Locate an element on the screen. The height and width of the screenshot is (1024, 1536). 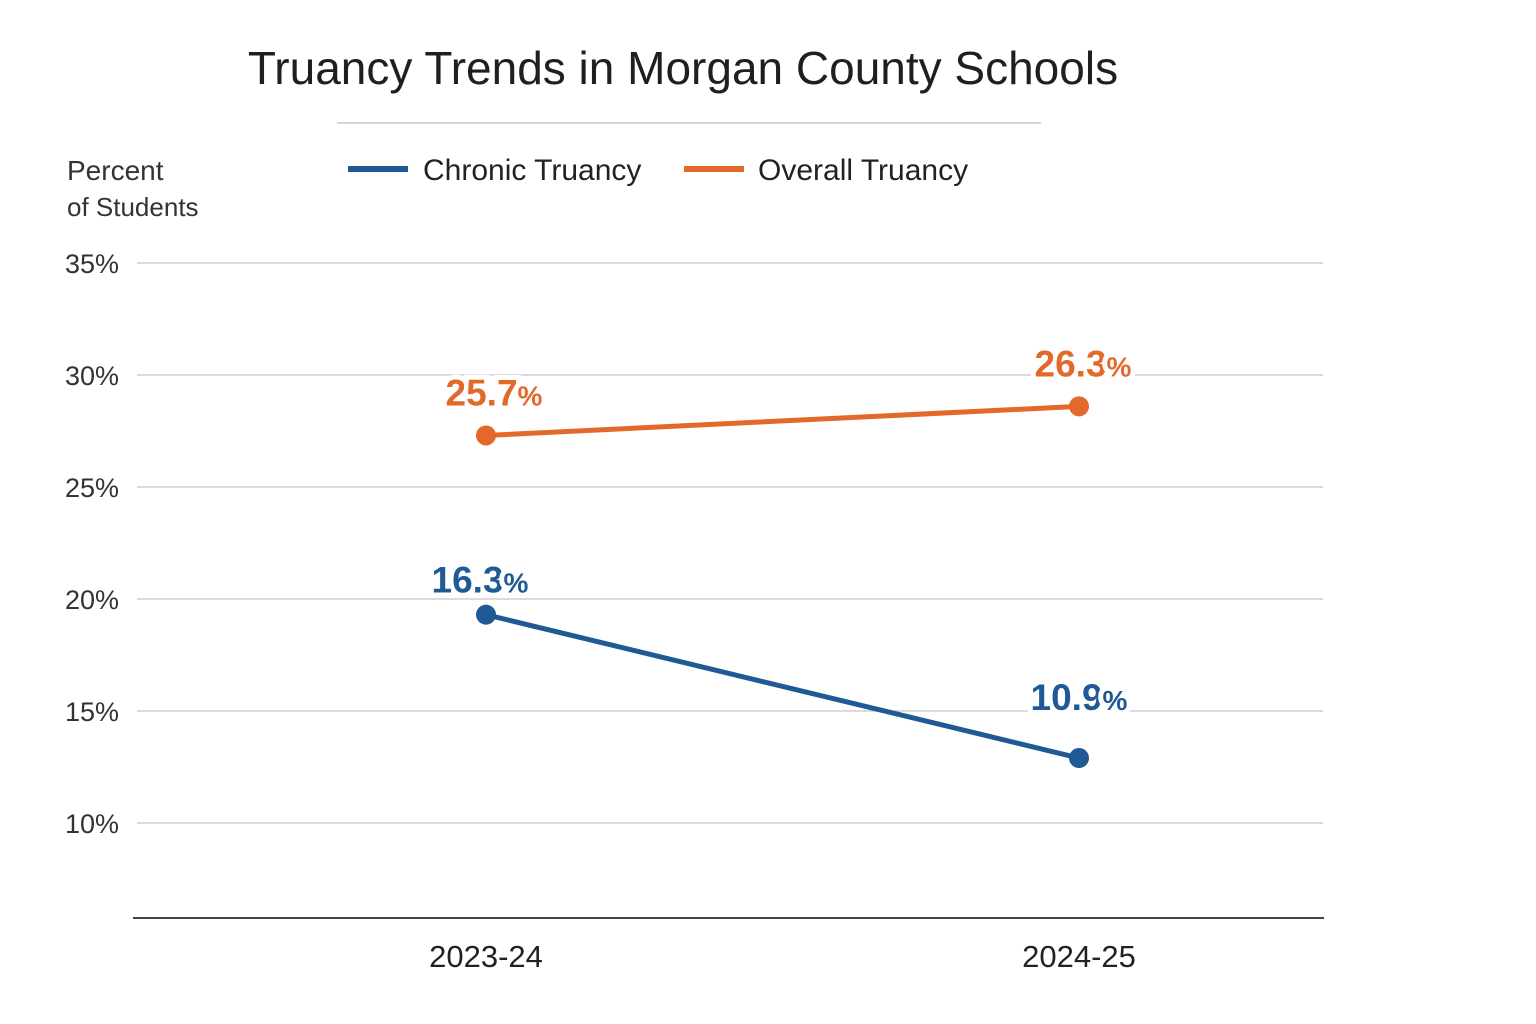
legend: Chronic Truancy Overall Truancy is located at coordinates (658, 170).